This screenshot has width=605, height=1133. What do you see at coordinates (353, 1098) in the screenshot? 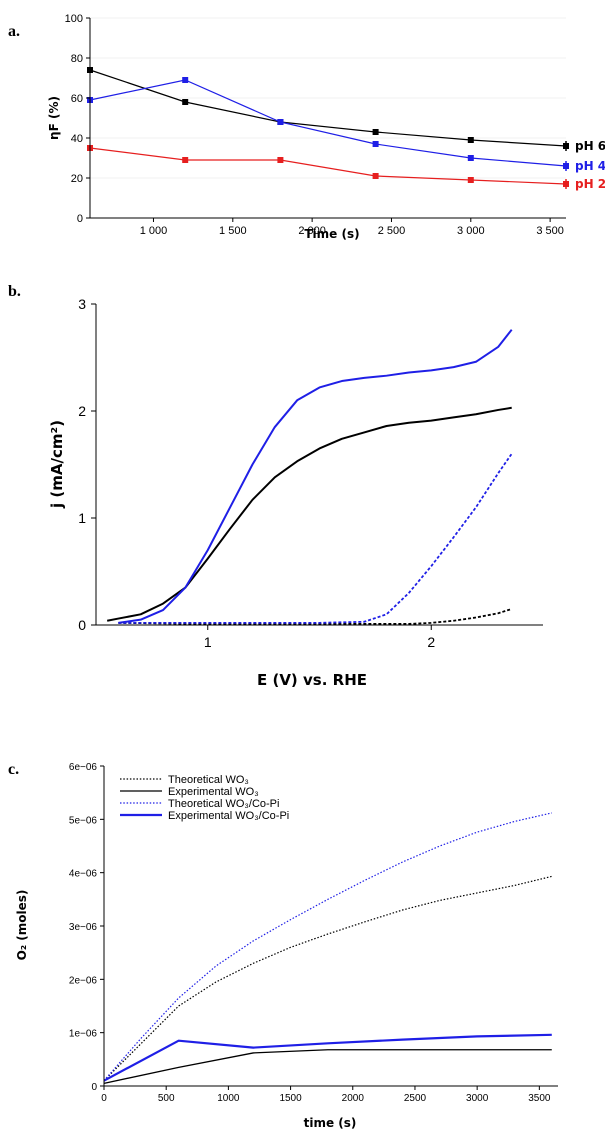
I see `panel-c-xtick-label: 2000` at bounding box center [353, 1098].